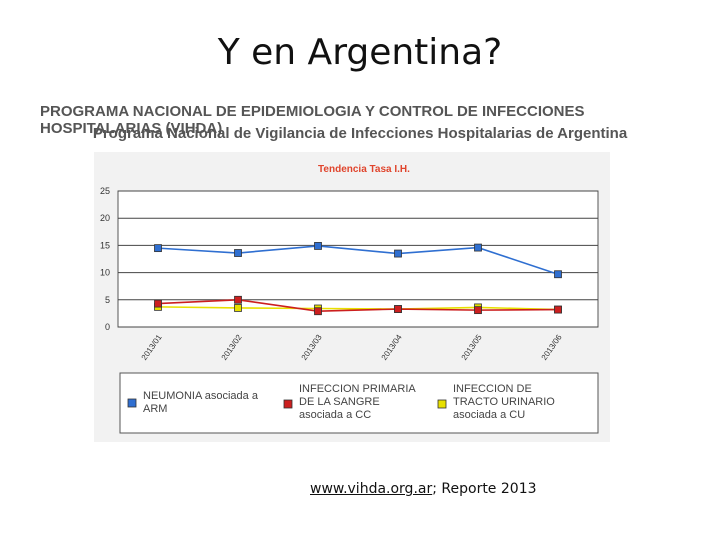 The width and height of the screenshot is (720, 540). What do you see at coordinates (107, 300) in the screenshot?
I see `y-tick-label: 5` at bounding box center [107, 300].